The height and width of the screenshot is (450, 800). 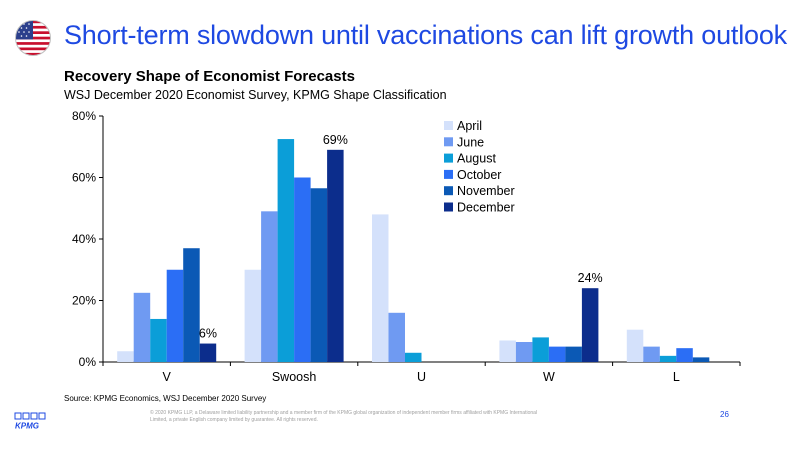 What do you see at coordinates (84, 178) in the screenshot?
I see `y-tick-label: 60%` at bounding box center [84, 178].